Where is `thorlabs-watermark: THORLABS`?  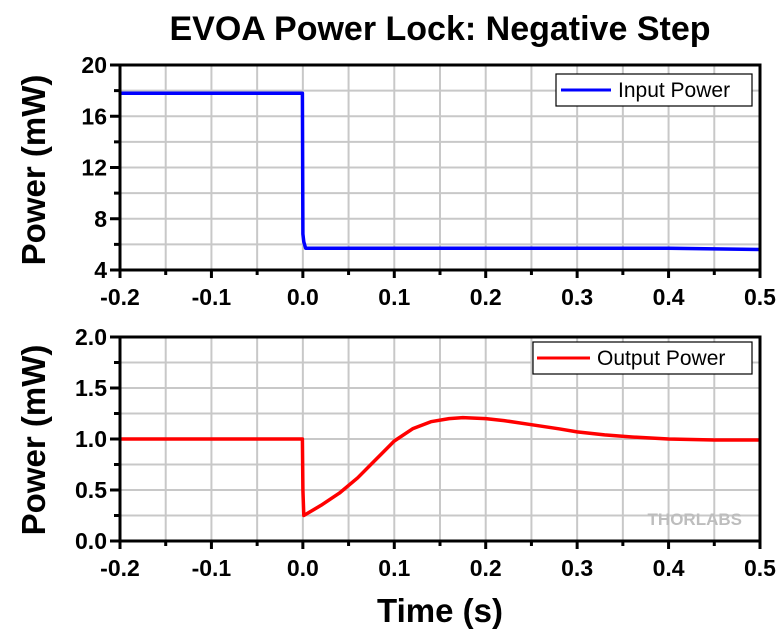
thorlabs-watermark: THORLABS is located at coordinates (695, 519).